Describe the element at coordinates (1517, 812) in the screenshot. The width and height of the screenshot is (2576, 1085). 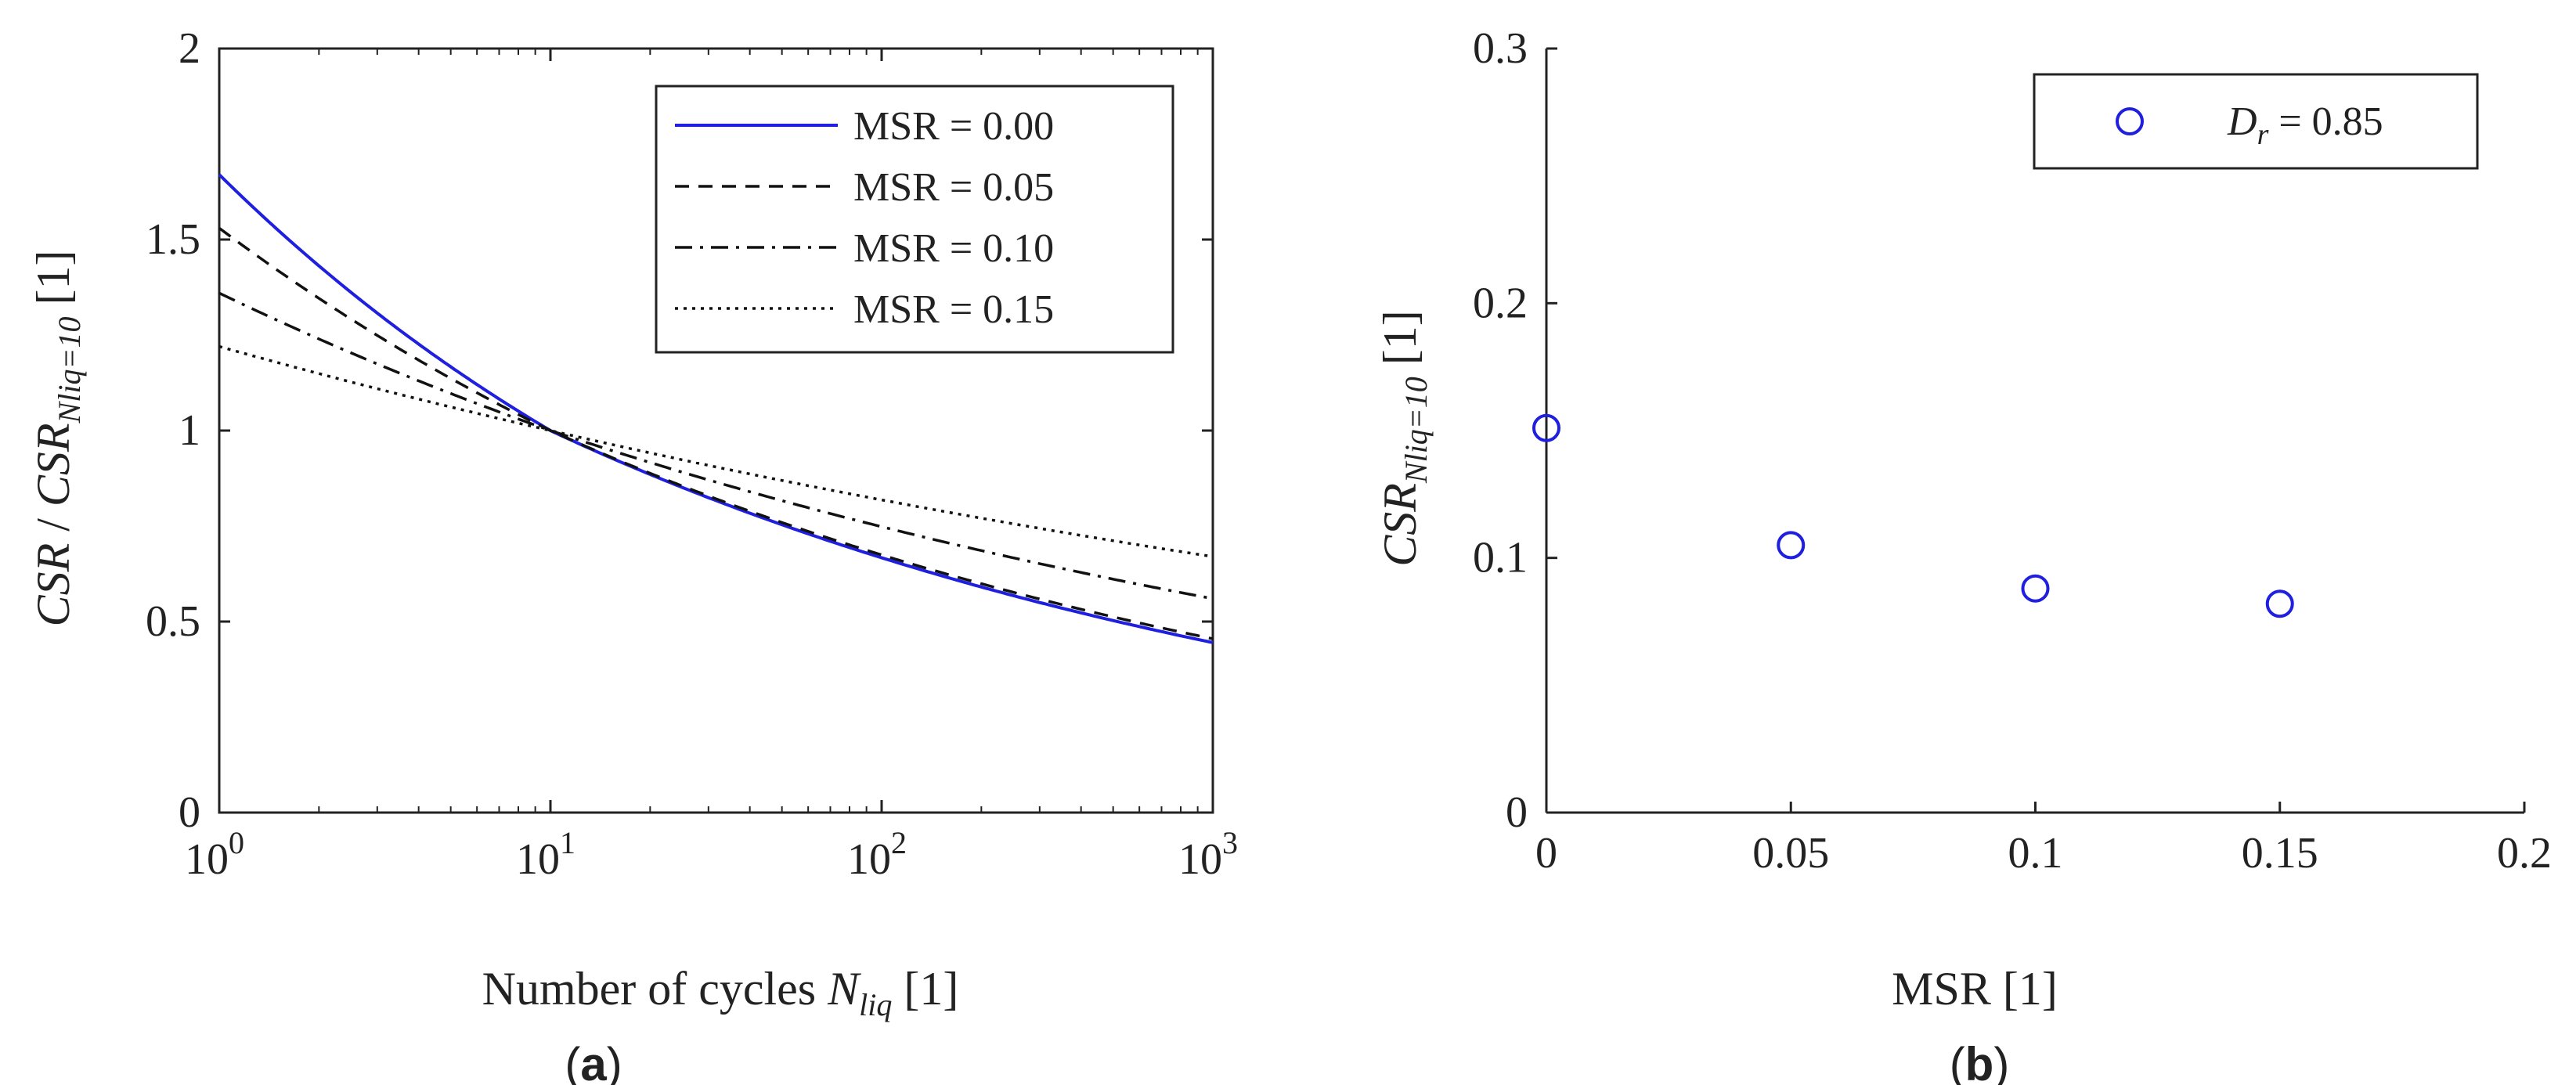
I see `chart-b-ytick-label: 0` at that location.